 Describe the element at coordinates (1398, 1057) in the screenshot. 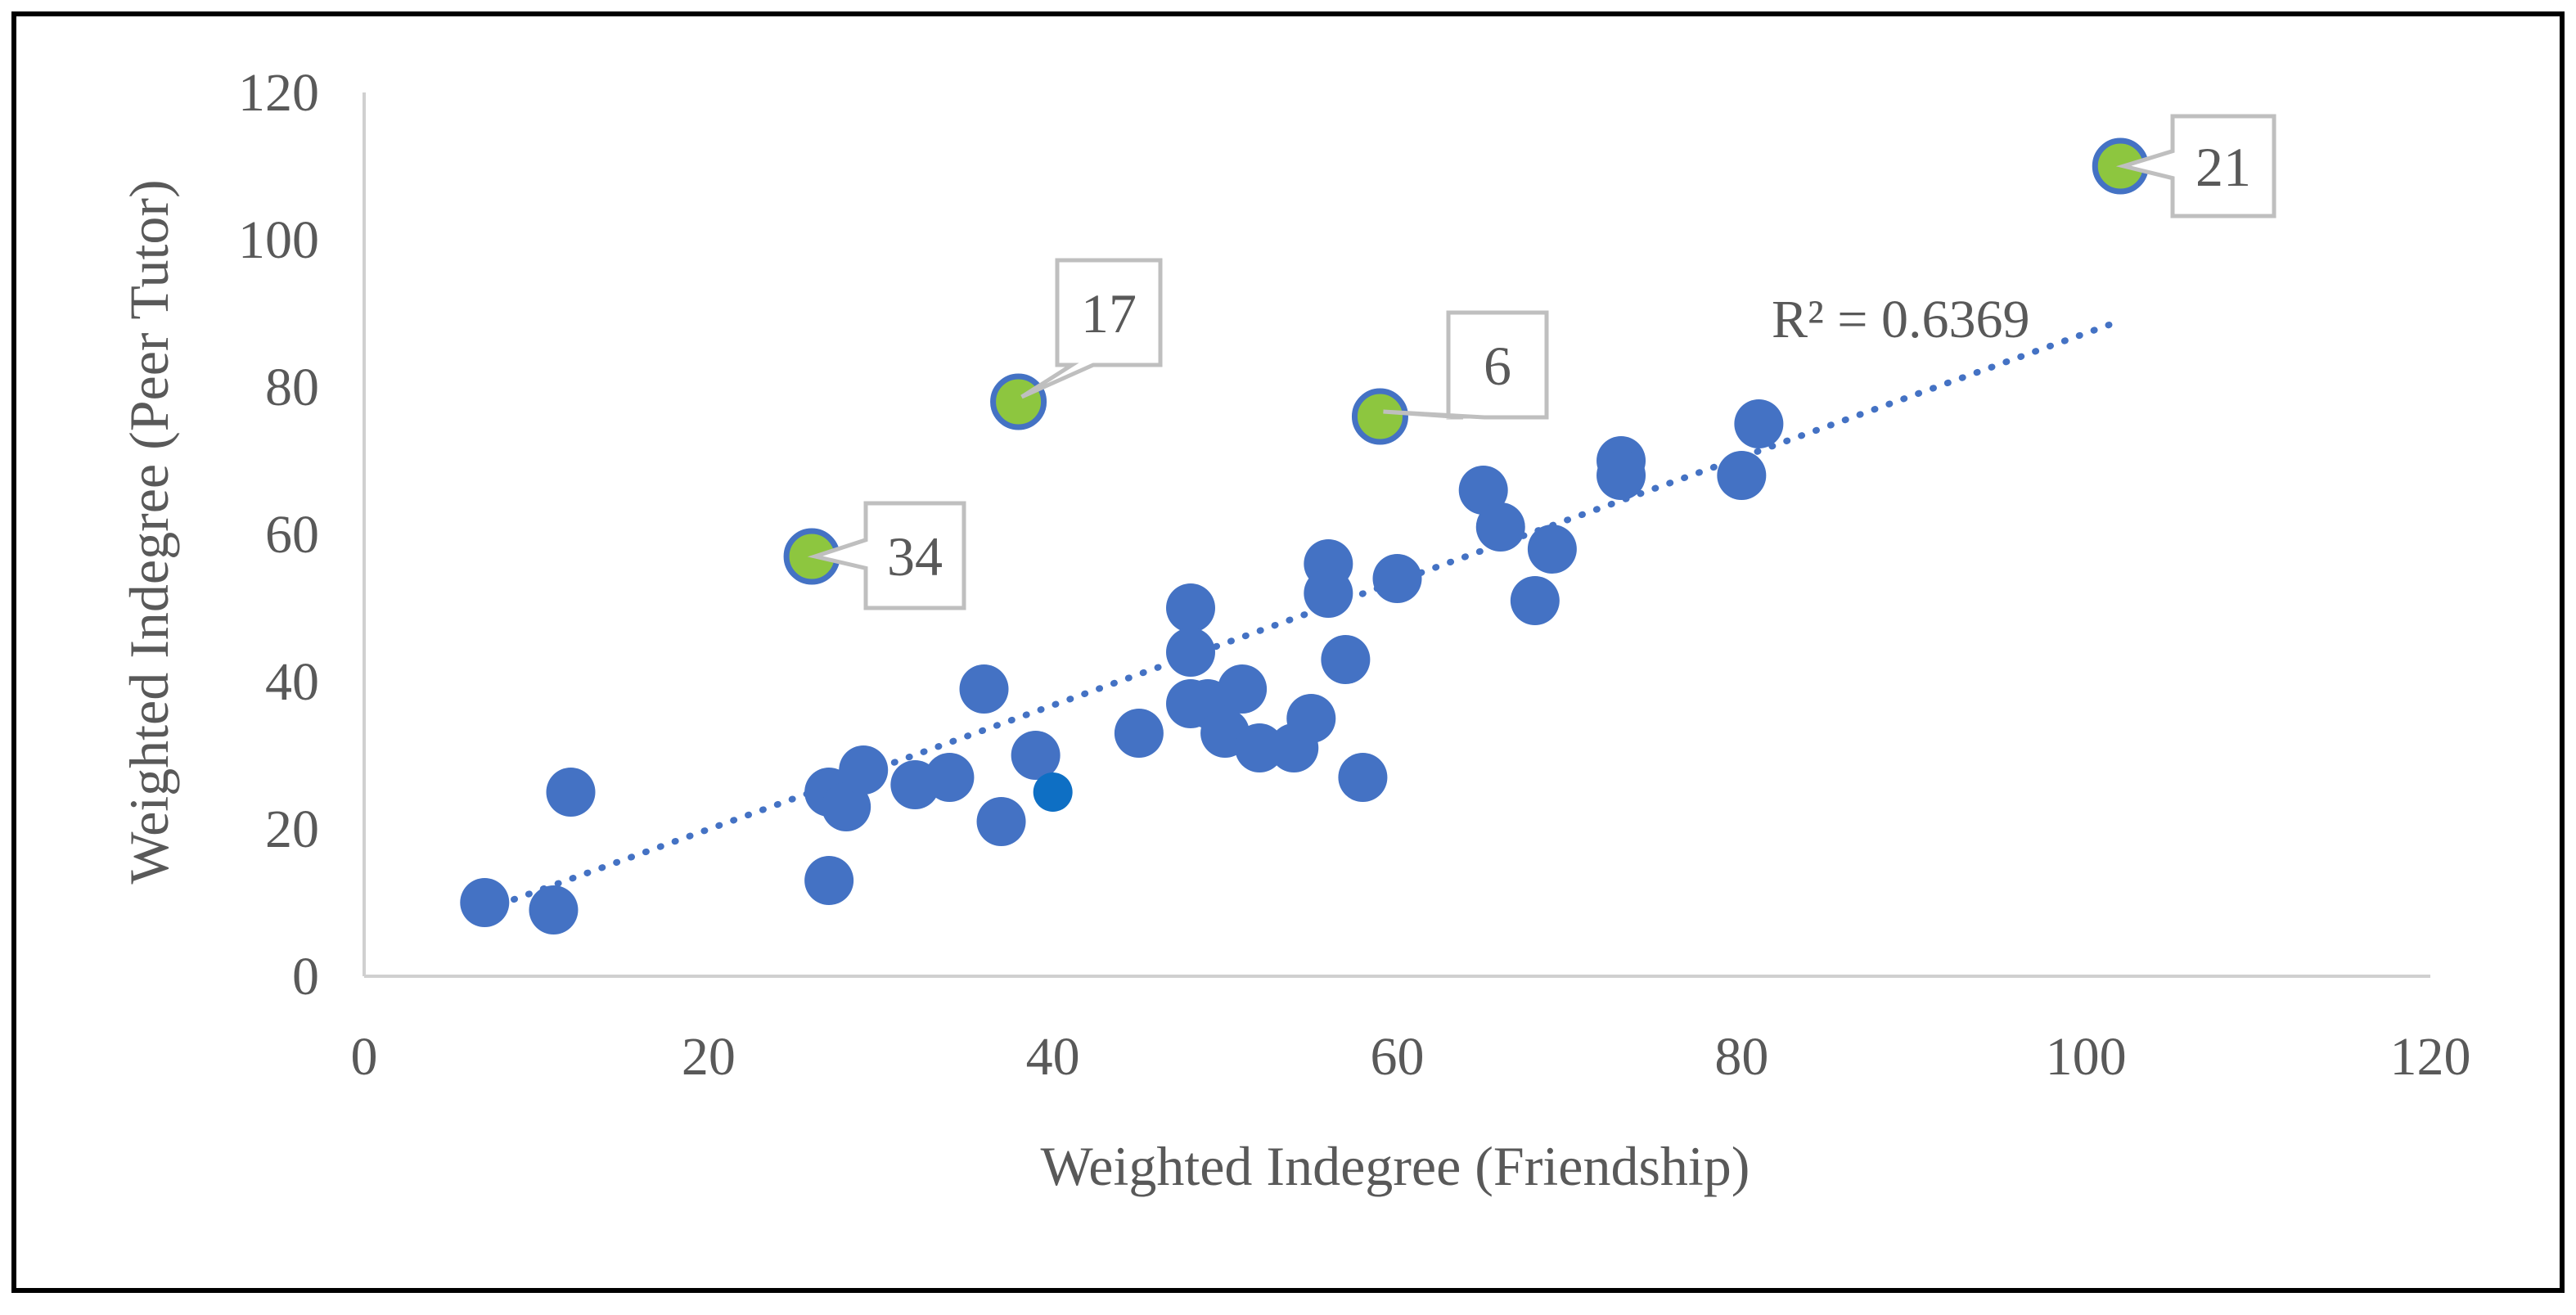

I see `x-tick-label: 60` at that location.